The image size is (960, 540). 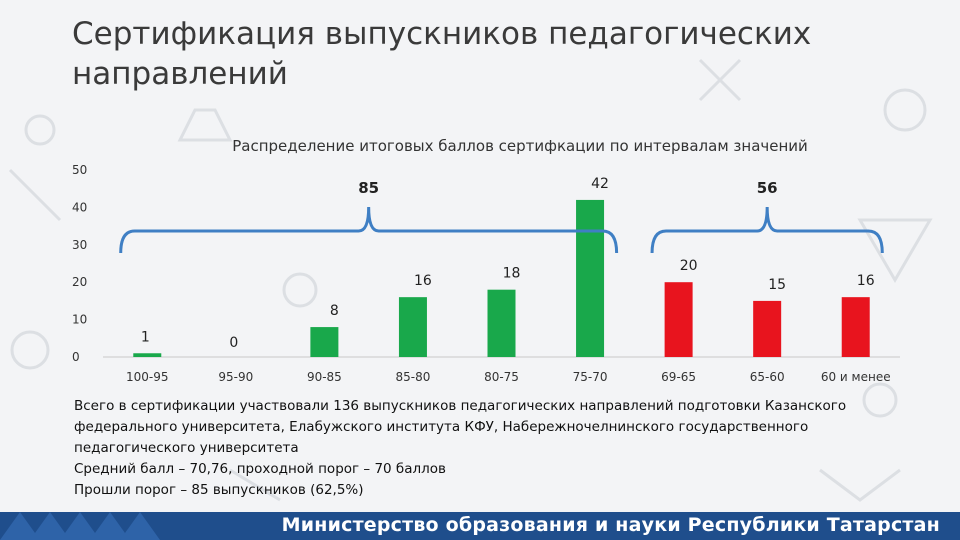 What do you see at coordinates (79, 170) in the screenshot?
I see `y-tick-label: 50` at bounding box center [79, 170].